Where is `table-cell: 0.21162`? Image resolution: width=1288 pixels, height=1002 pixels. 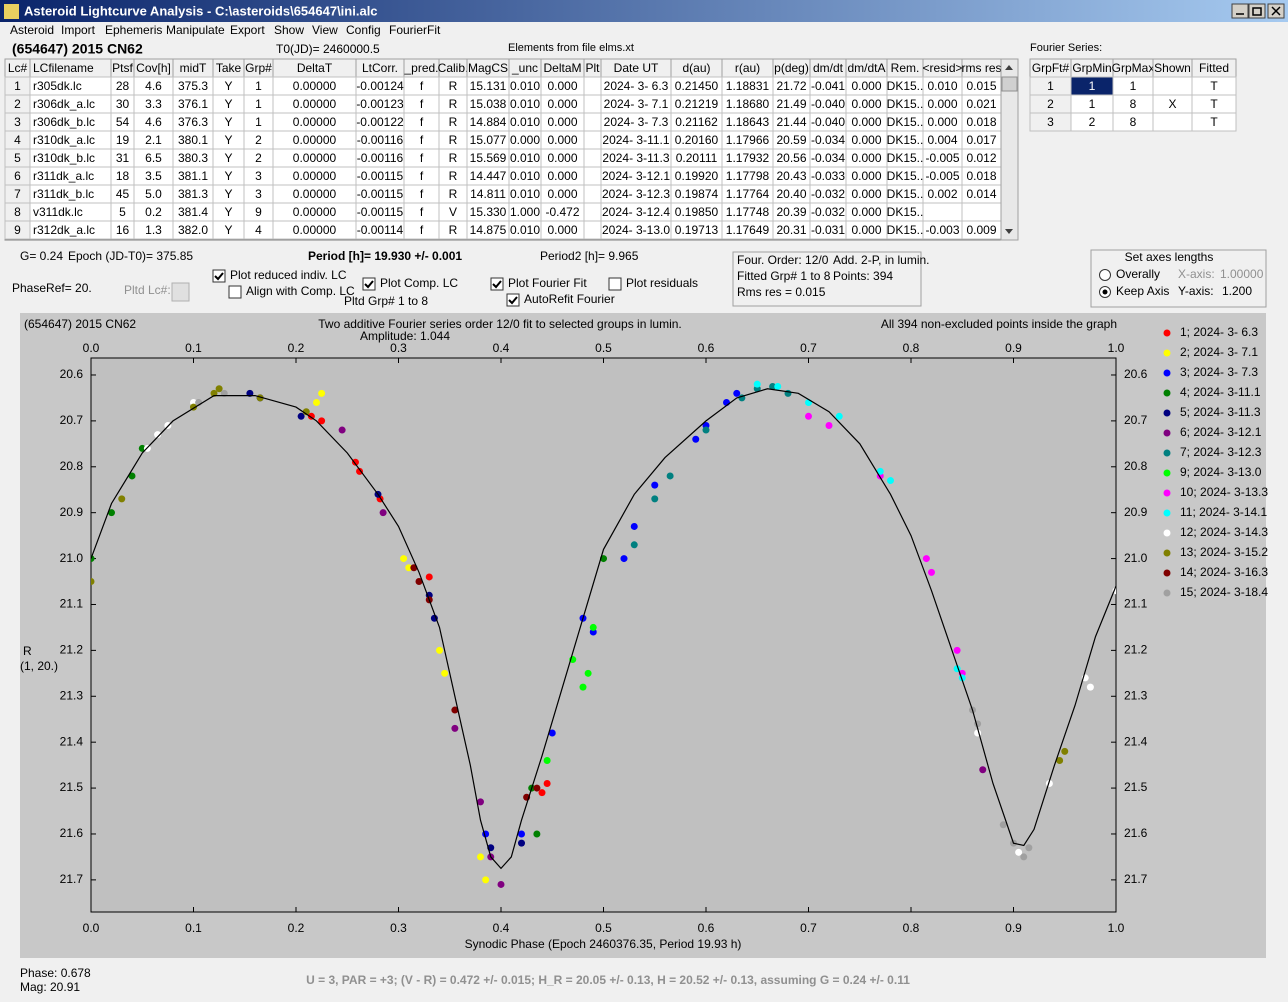
table-cell: 0.21162 is located at coordinates (696, 122).